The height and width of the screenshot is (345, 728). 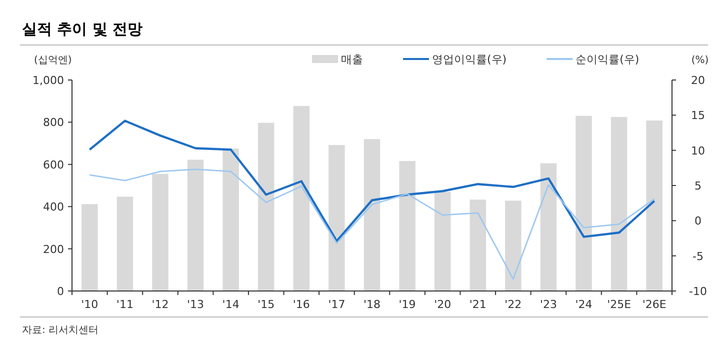 I want to click on x-tick-label: '15, so click(x=266, y=304).